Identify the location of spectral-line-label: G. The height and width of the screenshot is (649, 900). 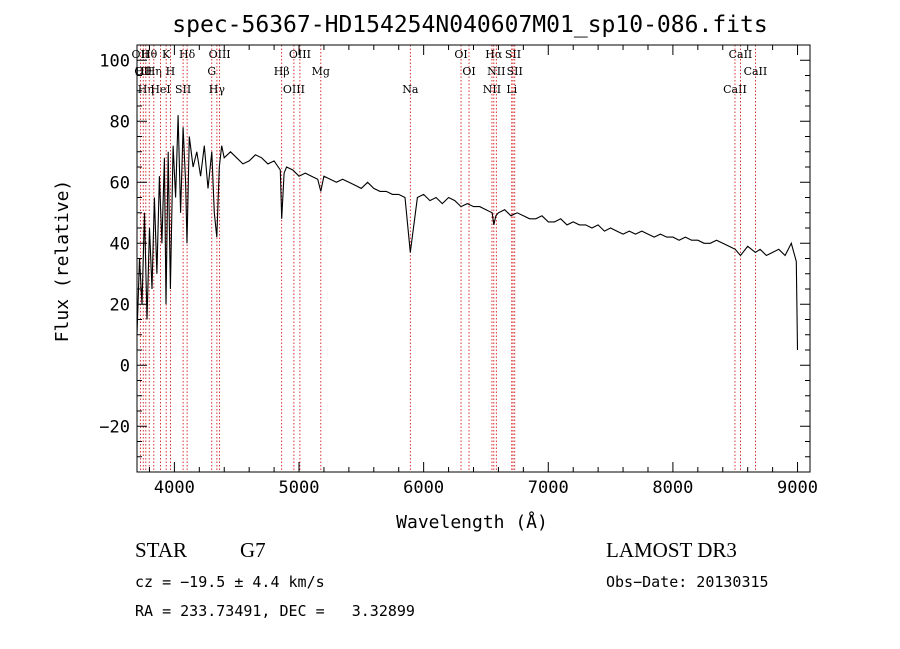
(211, 71).